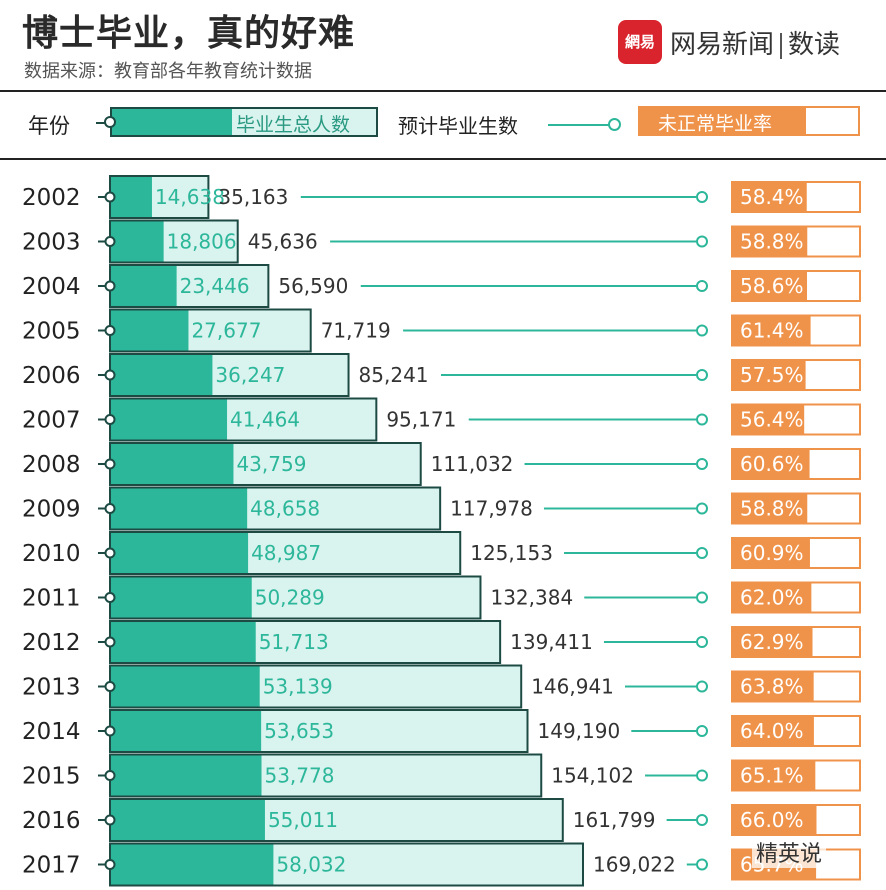  I want to click on year-label-2008: 2008, so click(51, 465).